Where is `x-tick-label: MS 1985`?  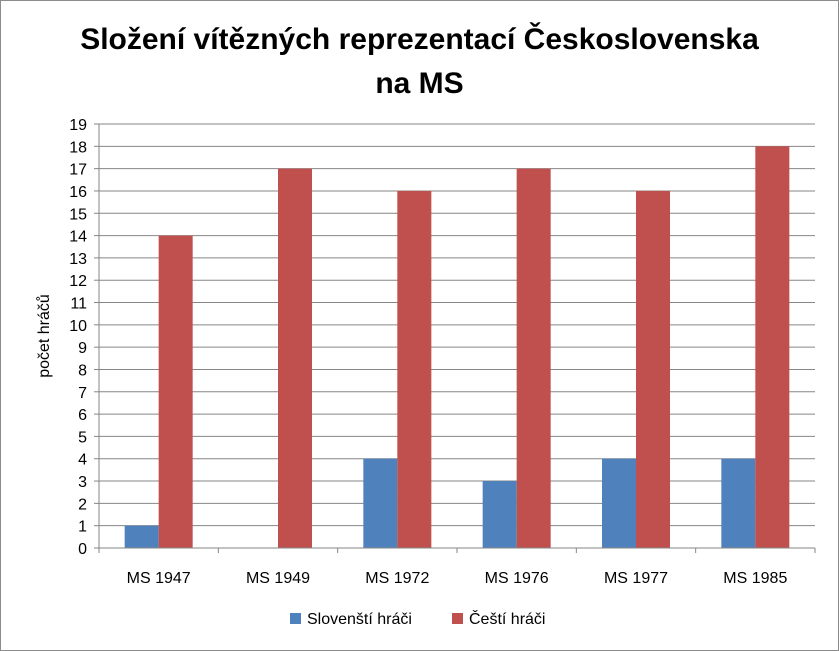
x-tick-label: MS 1985 is located at coordinates (755, 578).